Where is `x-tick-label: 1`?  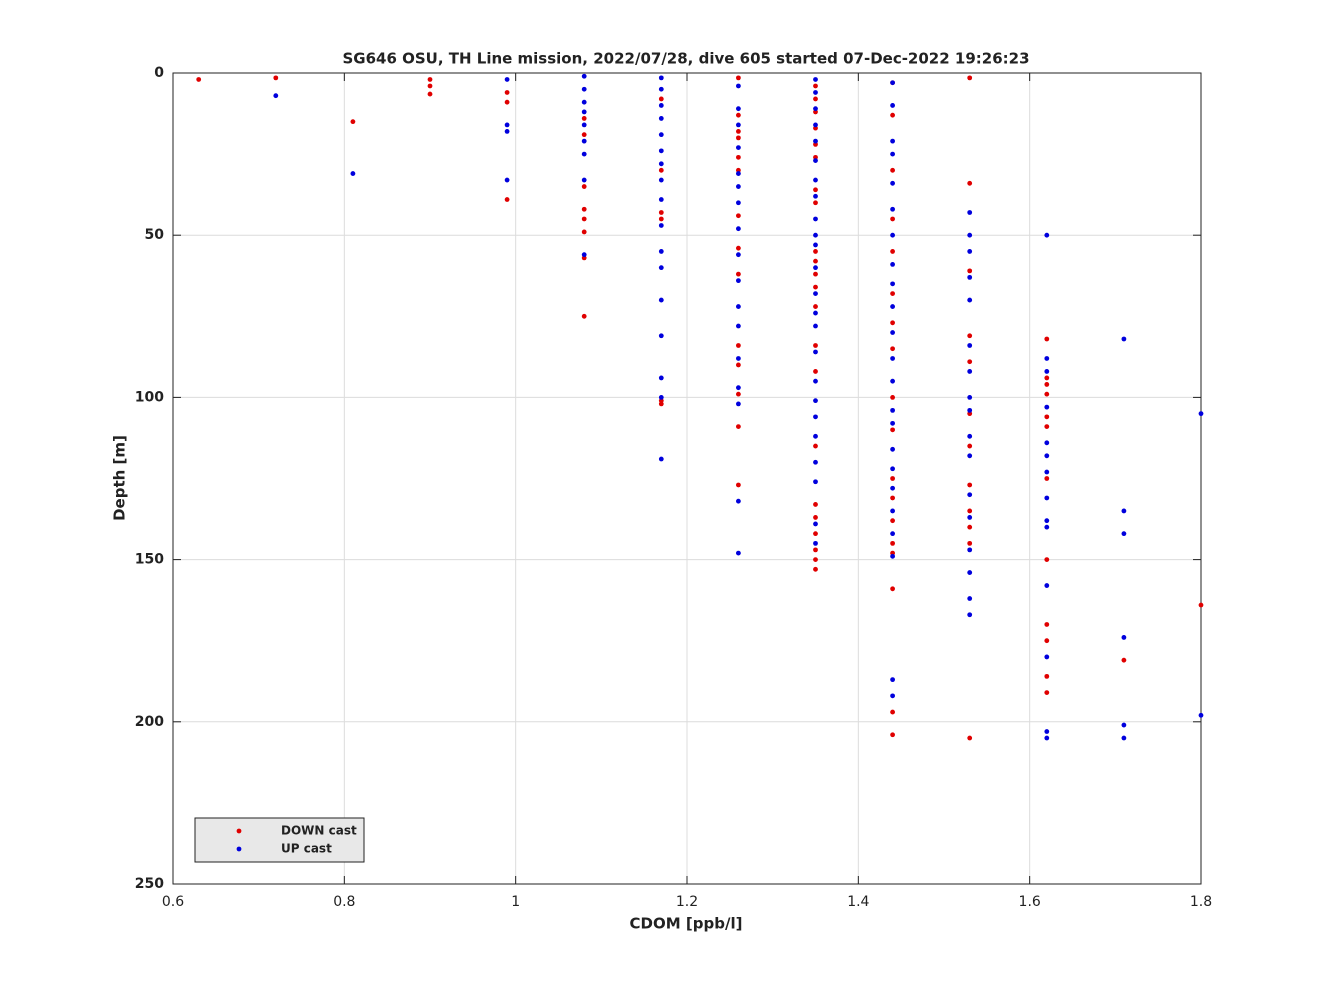 x-tick-label: 1 is located at coordinates (515, 902).